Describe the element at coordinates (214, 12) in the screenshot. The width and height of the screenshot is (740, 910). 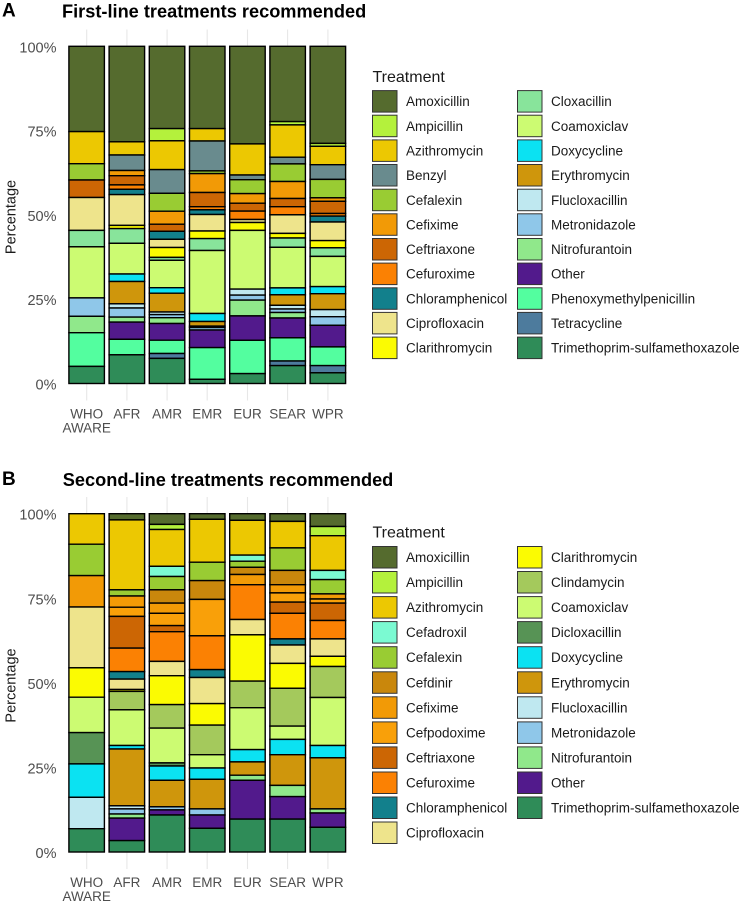
I see `svg-text:First-line treatments recommen: First-line treatments recommended` at that location.